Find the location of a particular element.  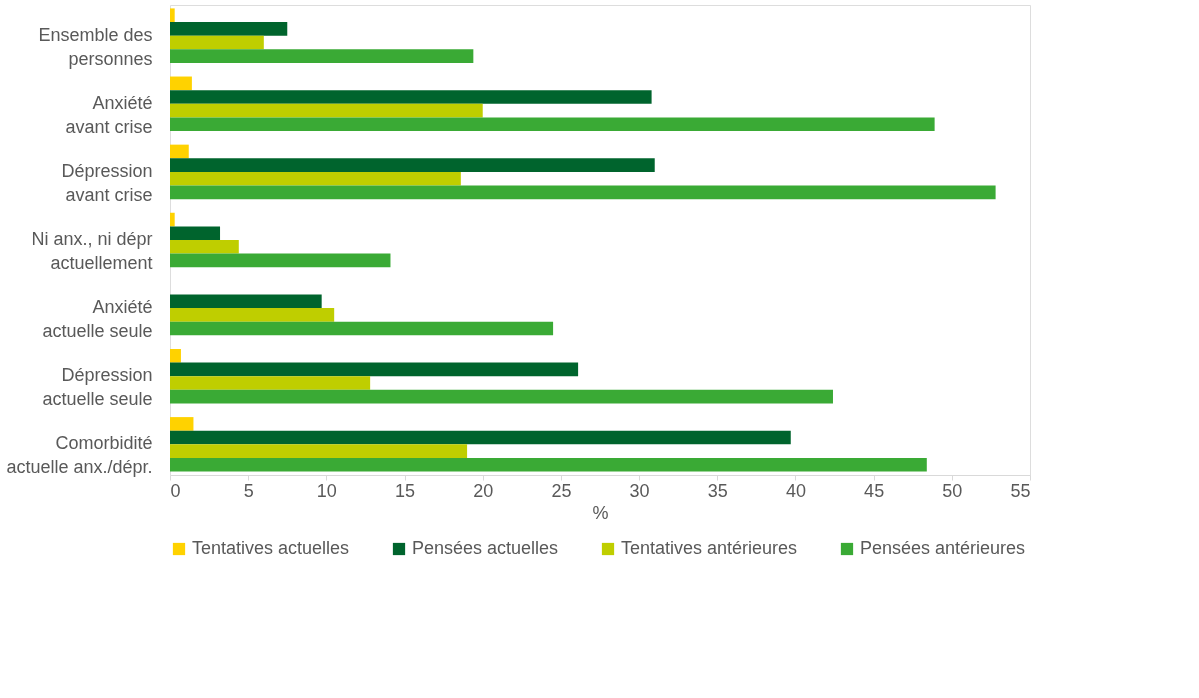

legend-label: Tentatives antérieures is located at coordinates (709, 548).